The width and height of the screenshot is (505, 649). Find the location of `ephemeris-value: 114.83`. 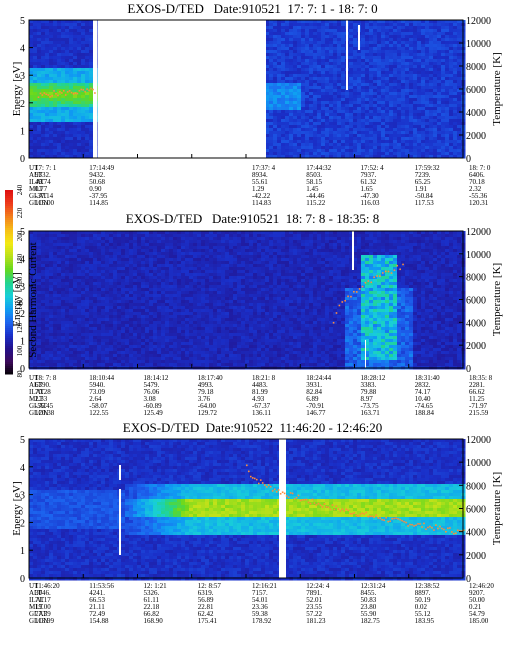

ephemeris-value: 114.83 is located at coordinates (261, 203).